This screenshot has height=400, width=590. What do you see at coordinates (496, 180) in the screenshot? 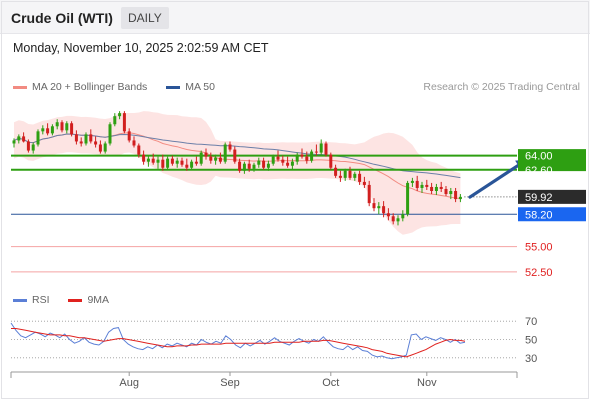
I see `arrow-shaft` at bounding box center [496, 180].